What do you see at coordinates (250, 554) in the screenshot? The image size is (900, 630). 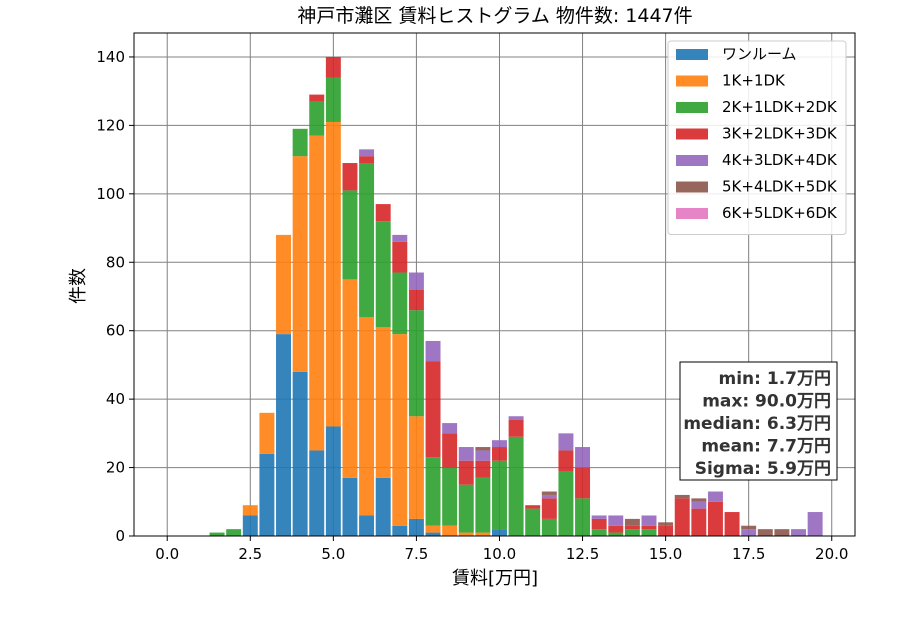 I see `x-tick-label: 2.5` at bounding box center [250, 554].